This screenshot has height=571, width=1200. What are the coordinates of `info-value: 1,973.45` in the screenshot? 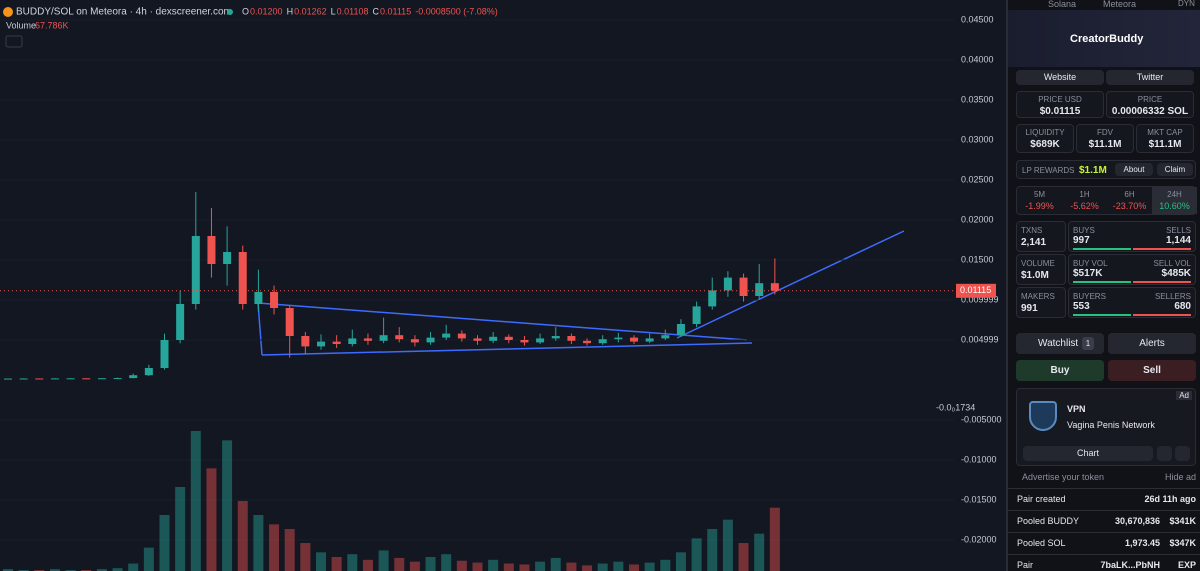 It's located at (1142, 543).